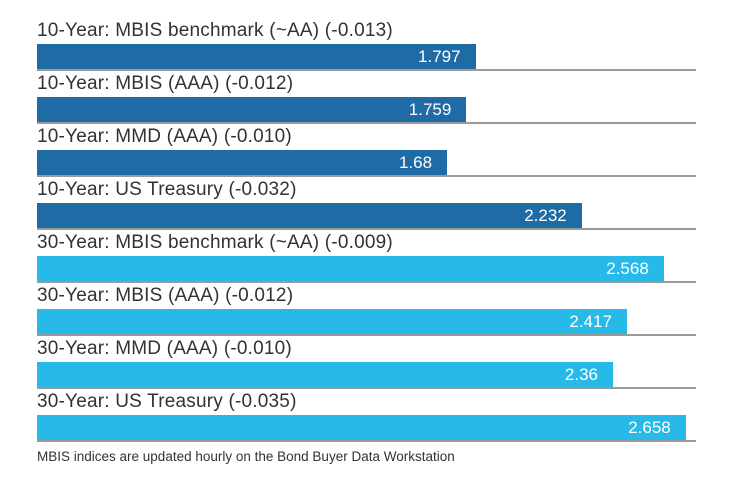  I want to click on bar-value-label: 2.232, so click(545, 215).